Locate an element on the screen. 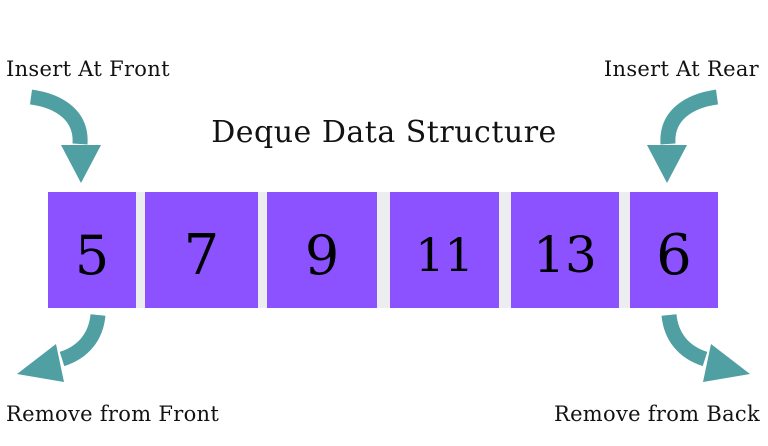 This screenshot has width=768, height=446. deque-cell-value: 9 is located at coordinates (322, 255).